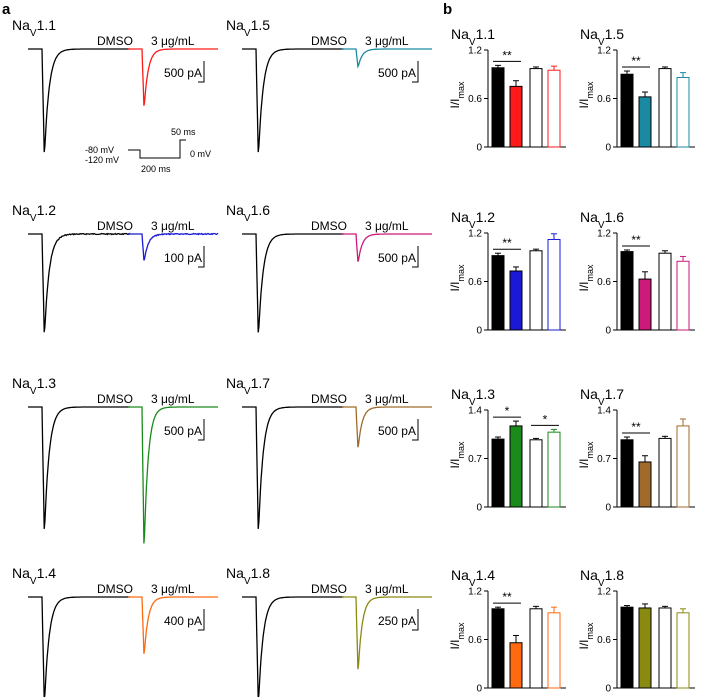  I want to click on chart-channel-label: NaV1.2, so click(473, 220).